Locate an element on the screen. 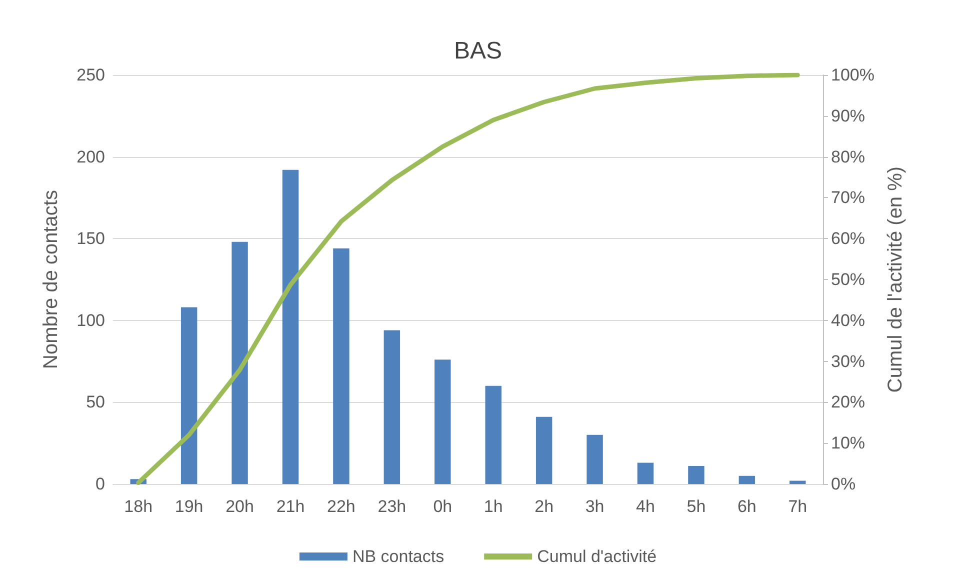 The height and width of the screenshot is (582, 956). y-tick-label: 150 is located at coordinates (90, 238).